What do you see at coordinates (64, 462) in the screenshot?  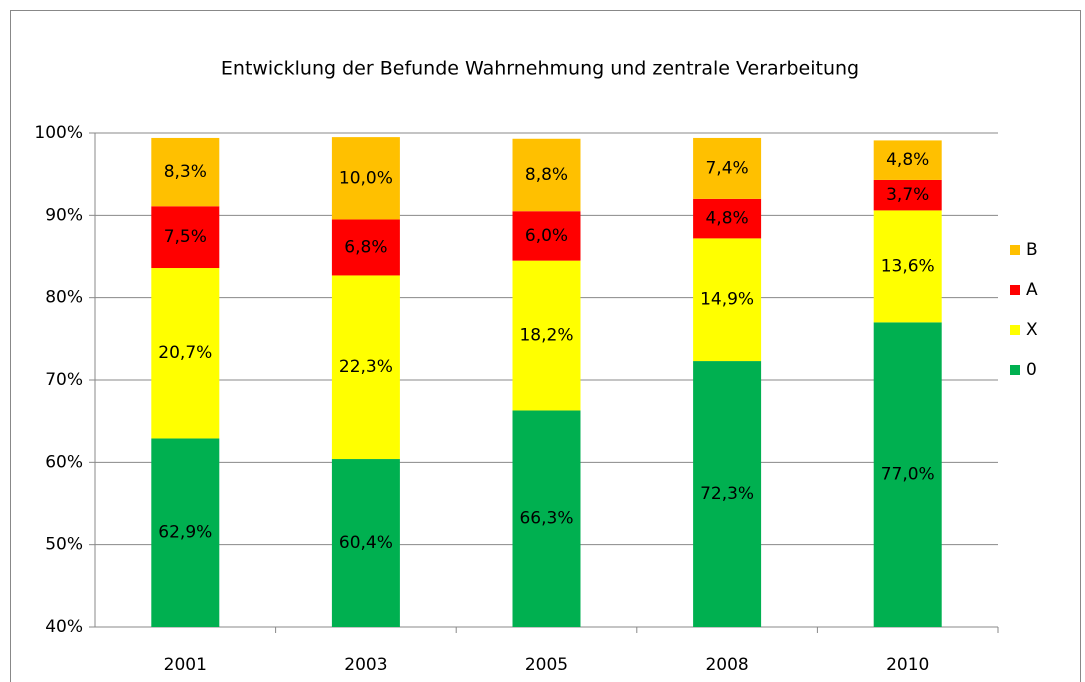 I see `y-tick-label: 60%` at bounding box center [64, 462].